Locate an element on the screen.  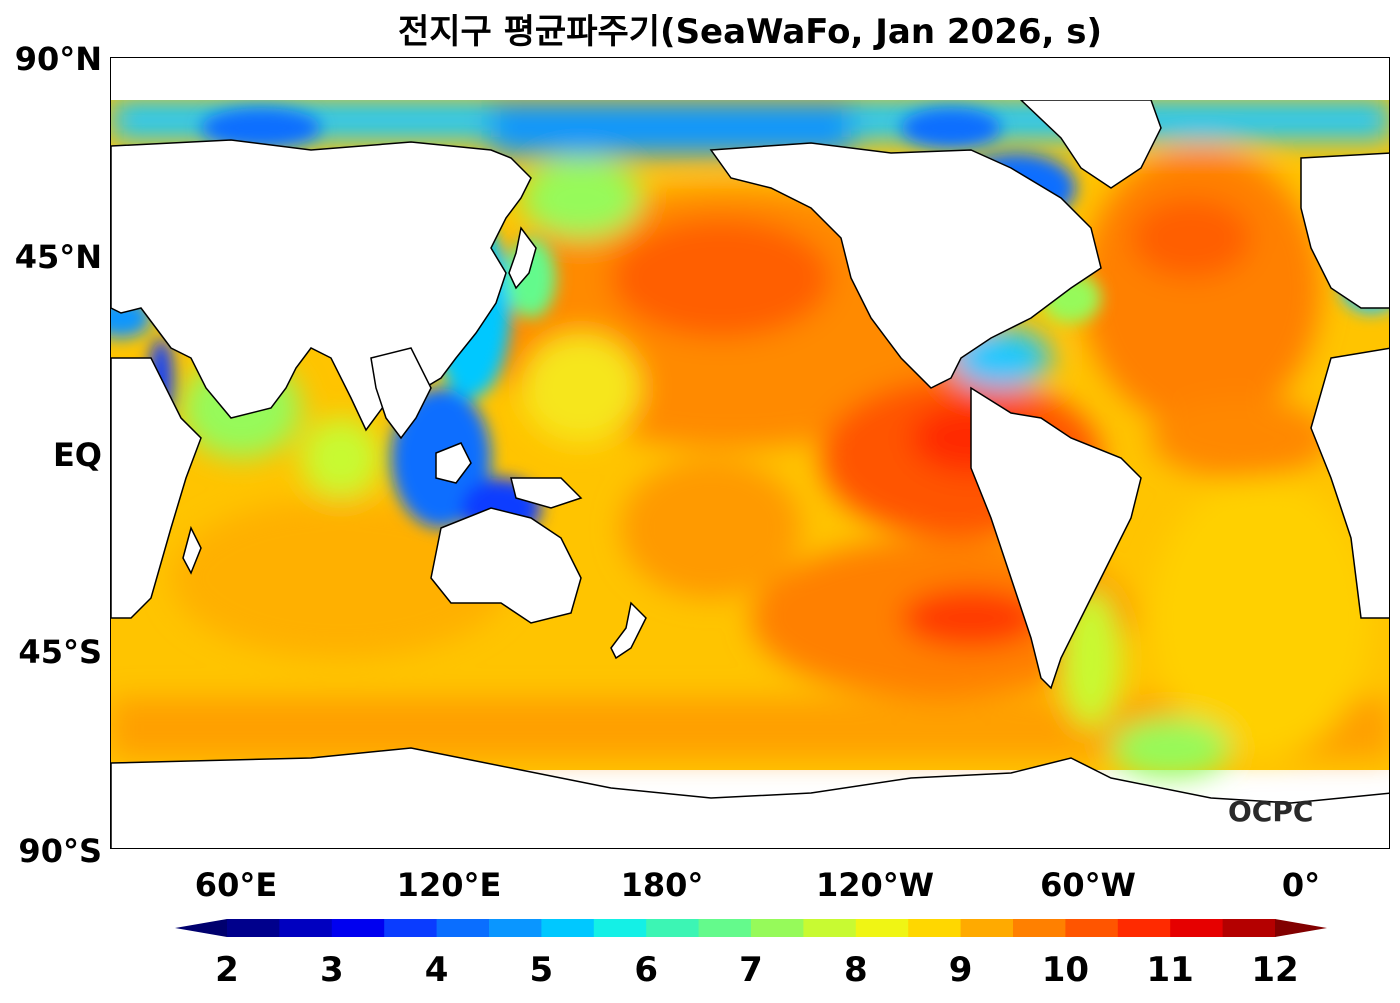
africa-land is located at coordinates (156, 488).